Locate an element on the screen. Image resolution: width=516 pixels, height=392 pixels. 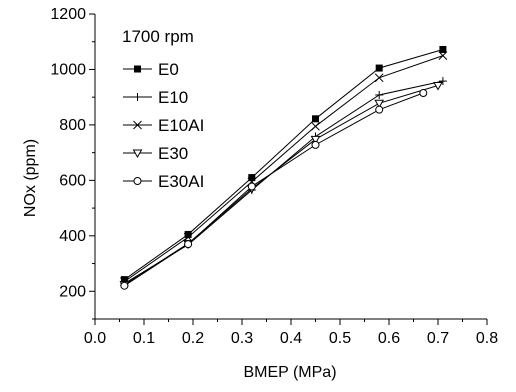
y-tick-label: 600 is located at coordinates (72, 180).